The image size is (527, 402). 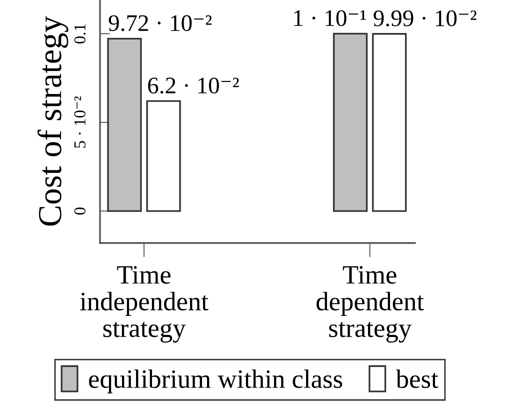 I want to click on data-label: 9.72 · 10⁻², so click(x=160, y=23).